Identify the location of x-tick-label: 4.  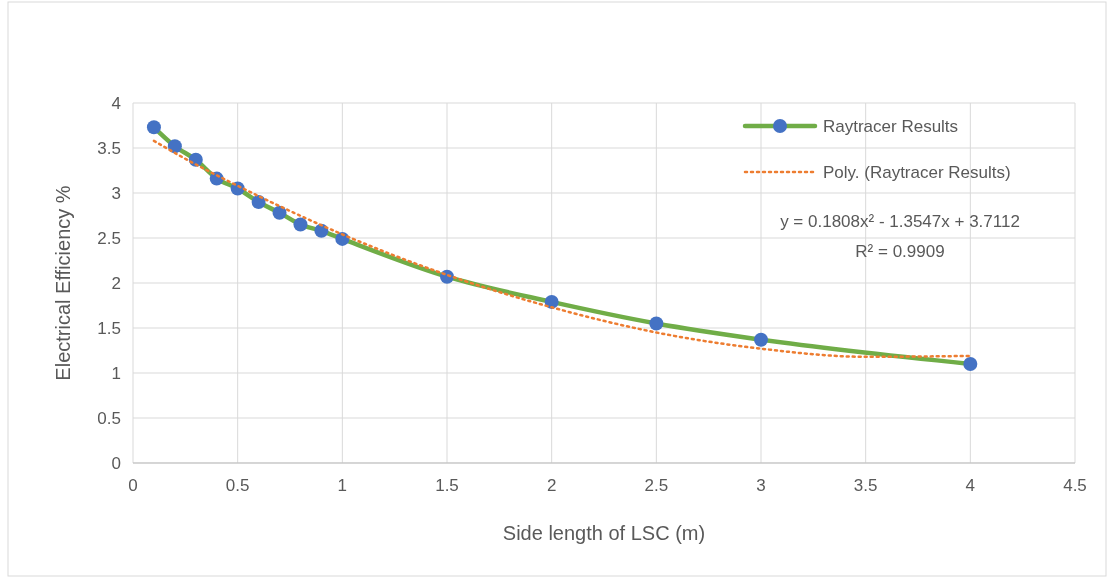
(970, 485).